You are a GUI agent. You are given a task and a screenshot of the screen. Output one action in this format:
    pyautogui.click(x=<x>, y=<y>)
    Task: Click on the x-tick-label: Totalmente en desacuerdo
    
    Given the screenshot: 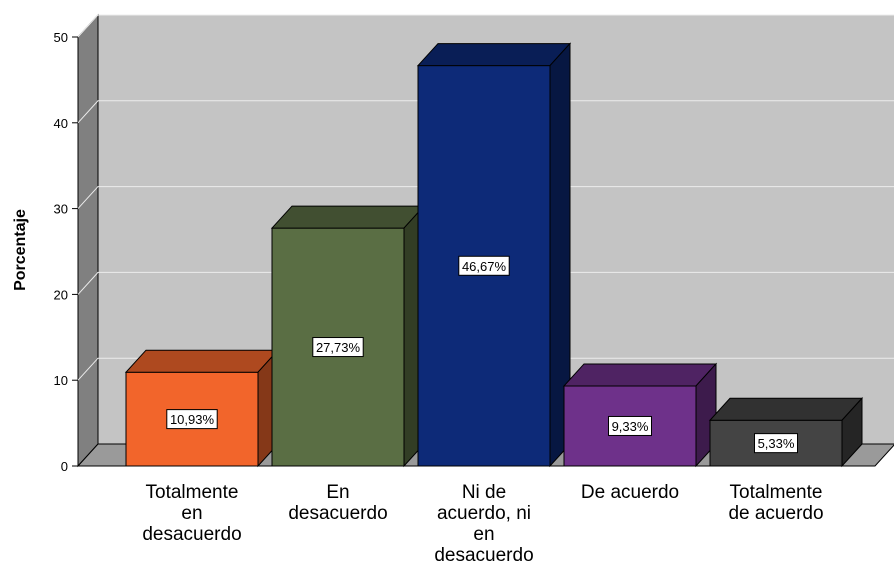 What is the action you would take?
    pyautogui.click(x=191, y=513)
    